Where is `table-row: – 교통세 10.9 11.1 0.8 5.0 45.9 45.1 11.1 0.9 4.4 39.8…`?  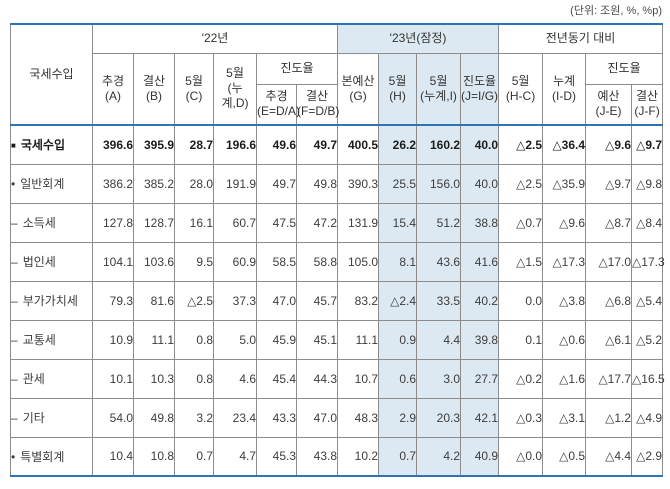 table-row: – 교통세 10.9 11.1 0.8 5.0 45.9 45.1 11.1 0.9 4.4 39.8… is located at coordinates (337, 339).